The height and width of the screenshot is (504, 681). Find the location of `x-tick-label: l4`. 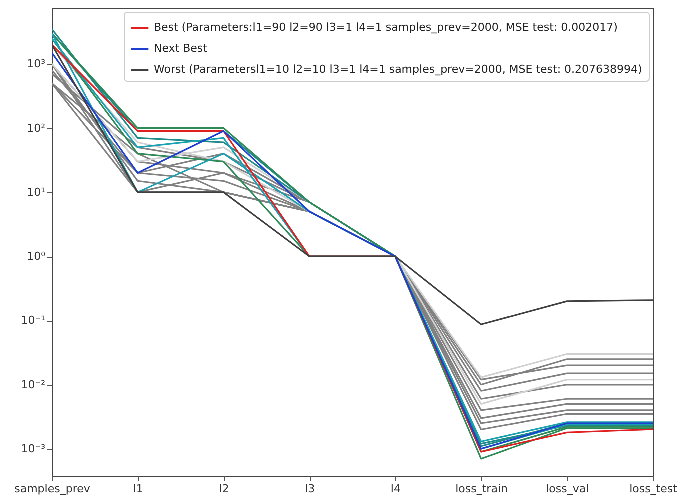

x-tick-label: l4 is located at coordinates (395, 489).